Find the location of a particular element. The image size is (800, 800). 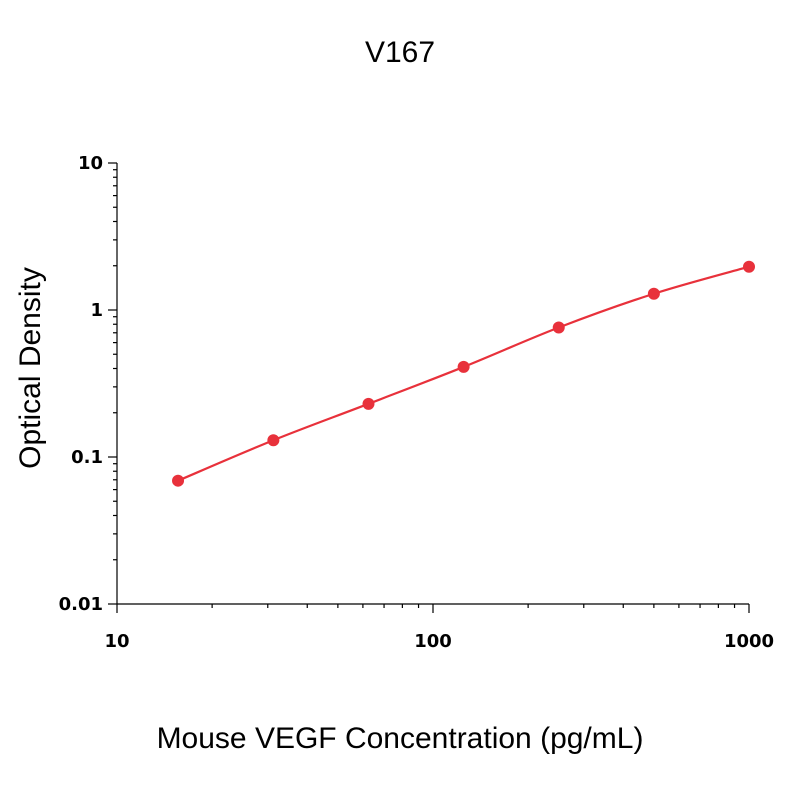

y-axis-label: Optical Density is located at coordinates (30, 368).